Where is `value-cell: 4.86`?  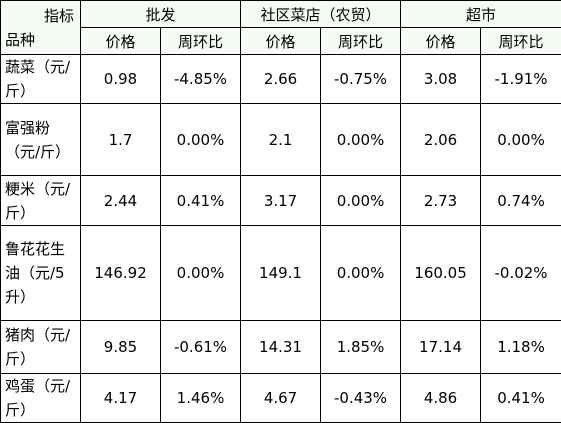 value-cell: 4.86 is located at coordinates (441, 398).